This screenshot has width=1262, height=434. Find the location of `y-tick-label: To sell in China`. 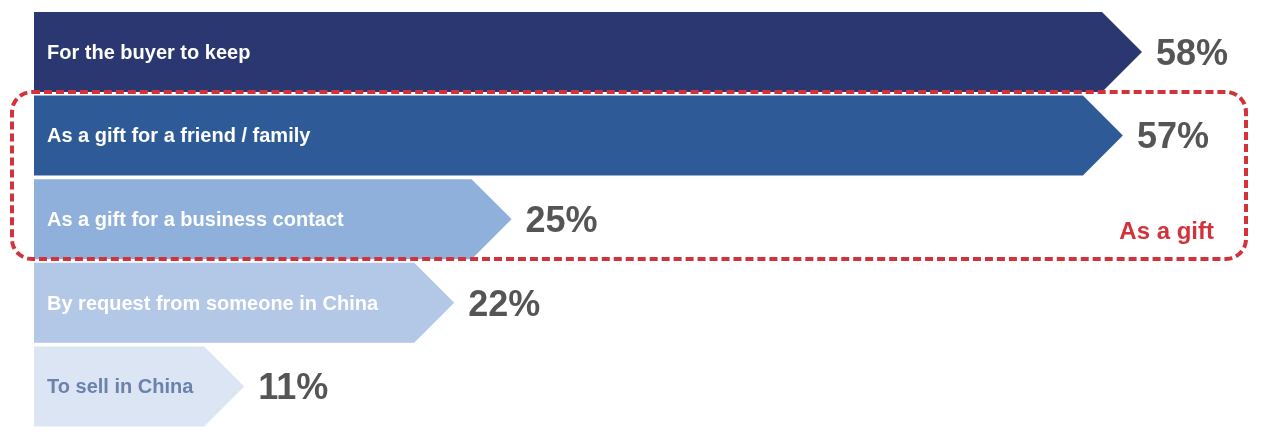

y-tick-label: To sell in China is located at coordinates (121, 386).